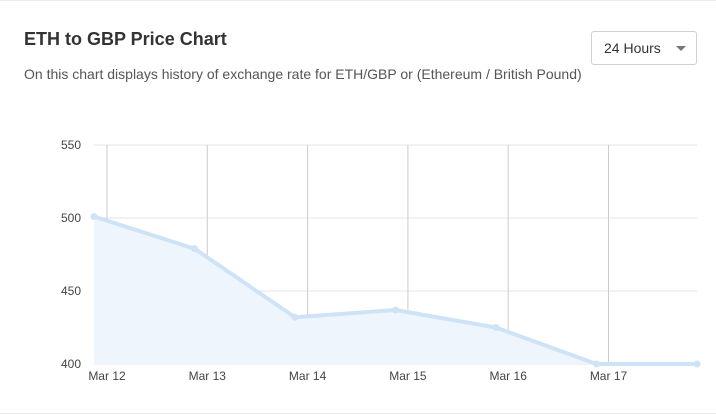  What do you see at coordinates (71, 145) in the screenshot?
I see `y-tick-label: 550` at bounding box center [71, 145].